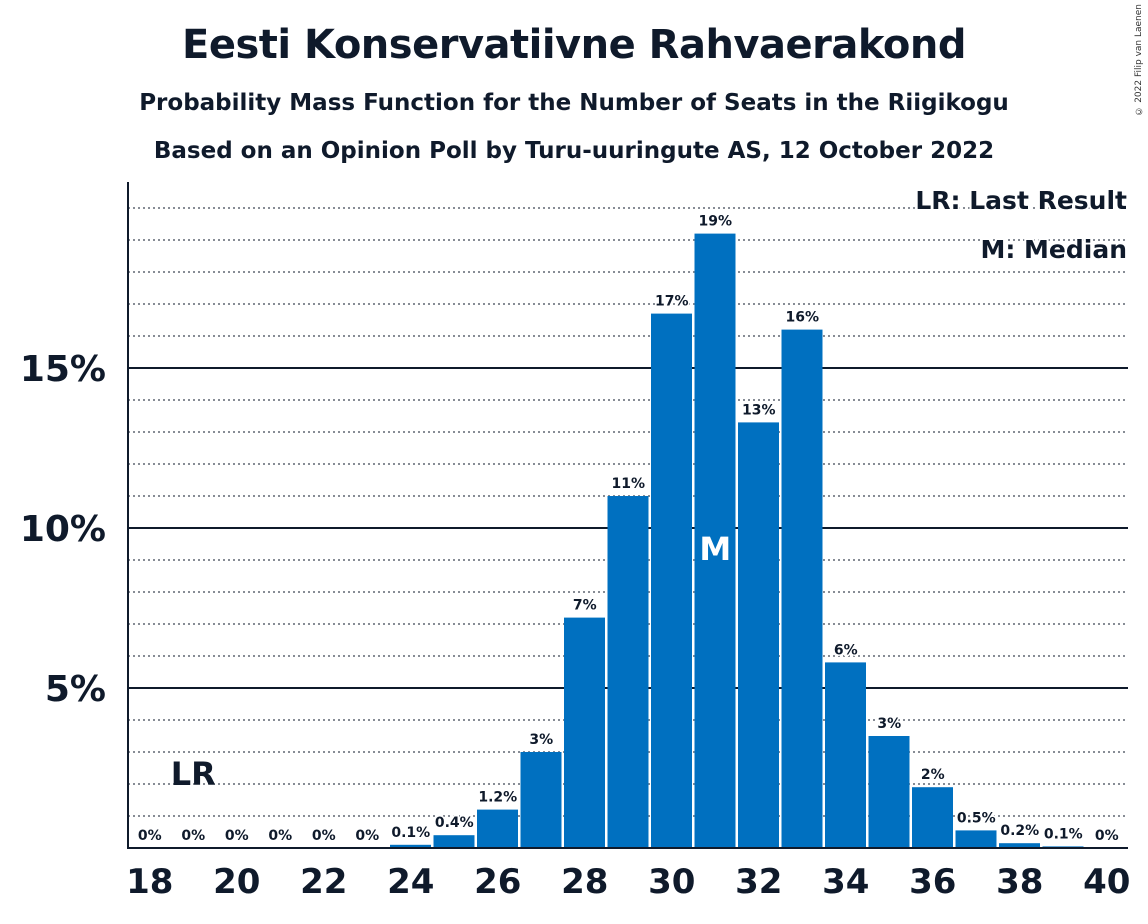 The image size is (1148, 924). What do you see at coordinates (758, 882) in the screenshot?
I see `x-tick-label: 32` at bounding box center [758, 882].